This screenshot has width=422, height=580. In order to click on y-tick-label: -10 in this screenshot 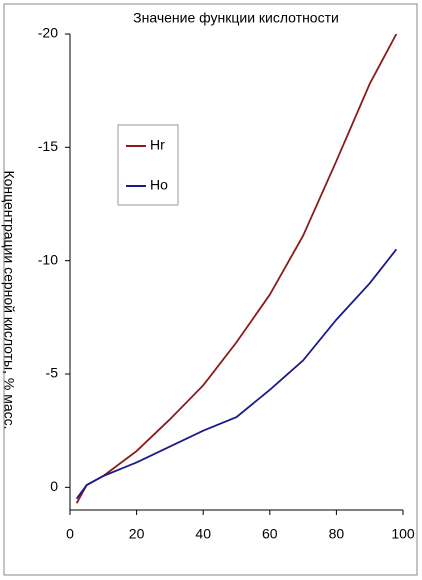, I will do `click(48, 259)`.